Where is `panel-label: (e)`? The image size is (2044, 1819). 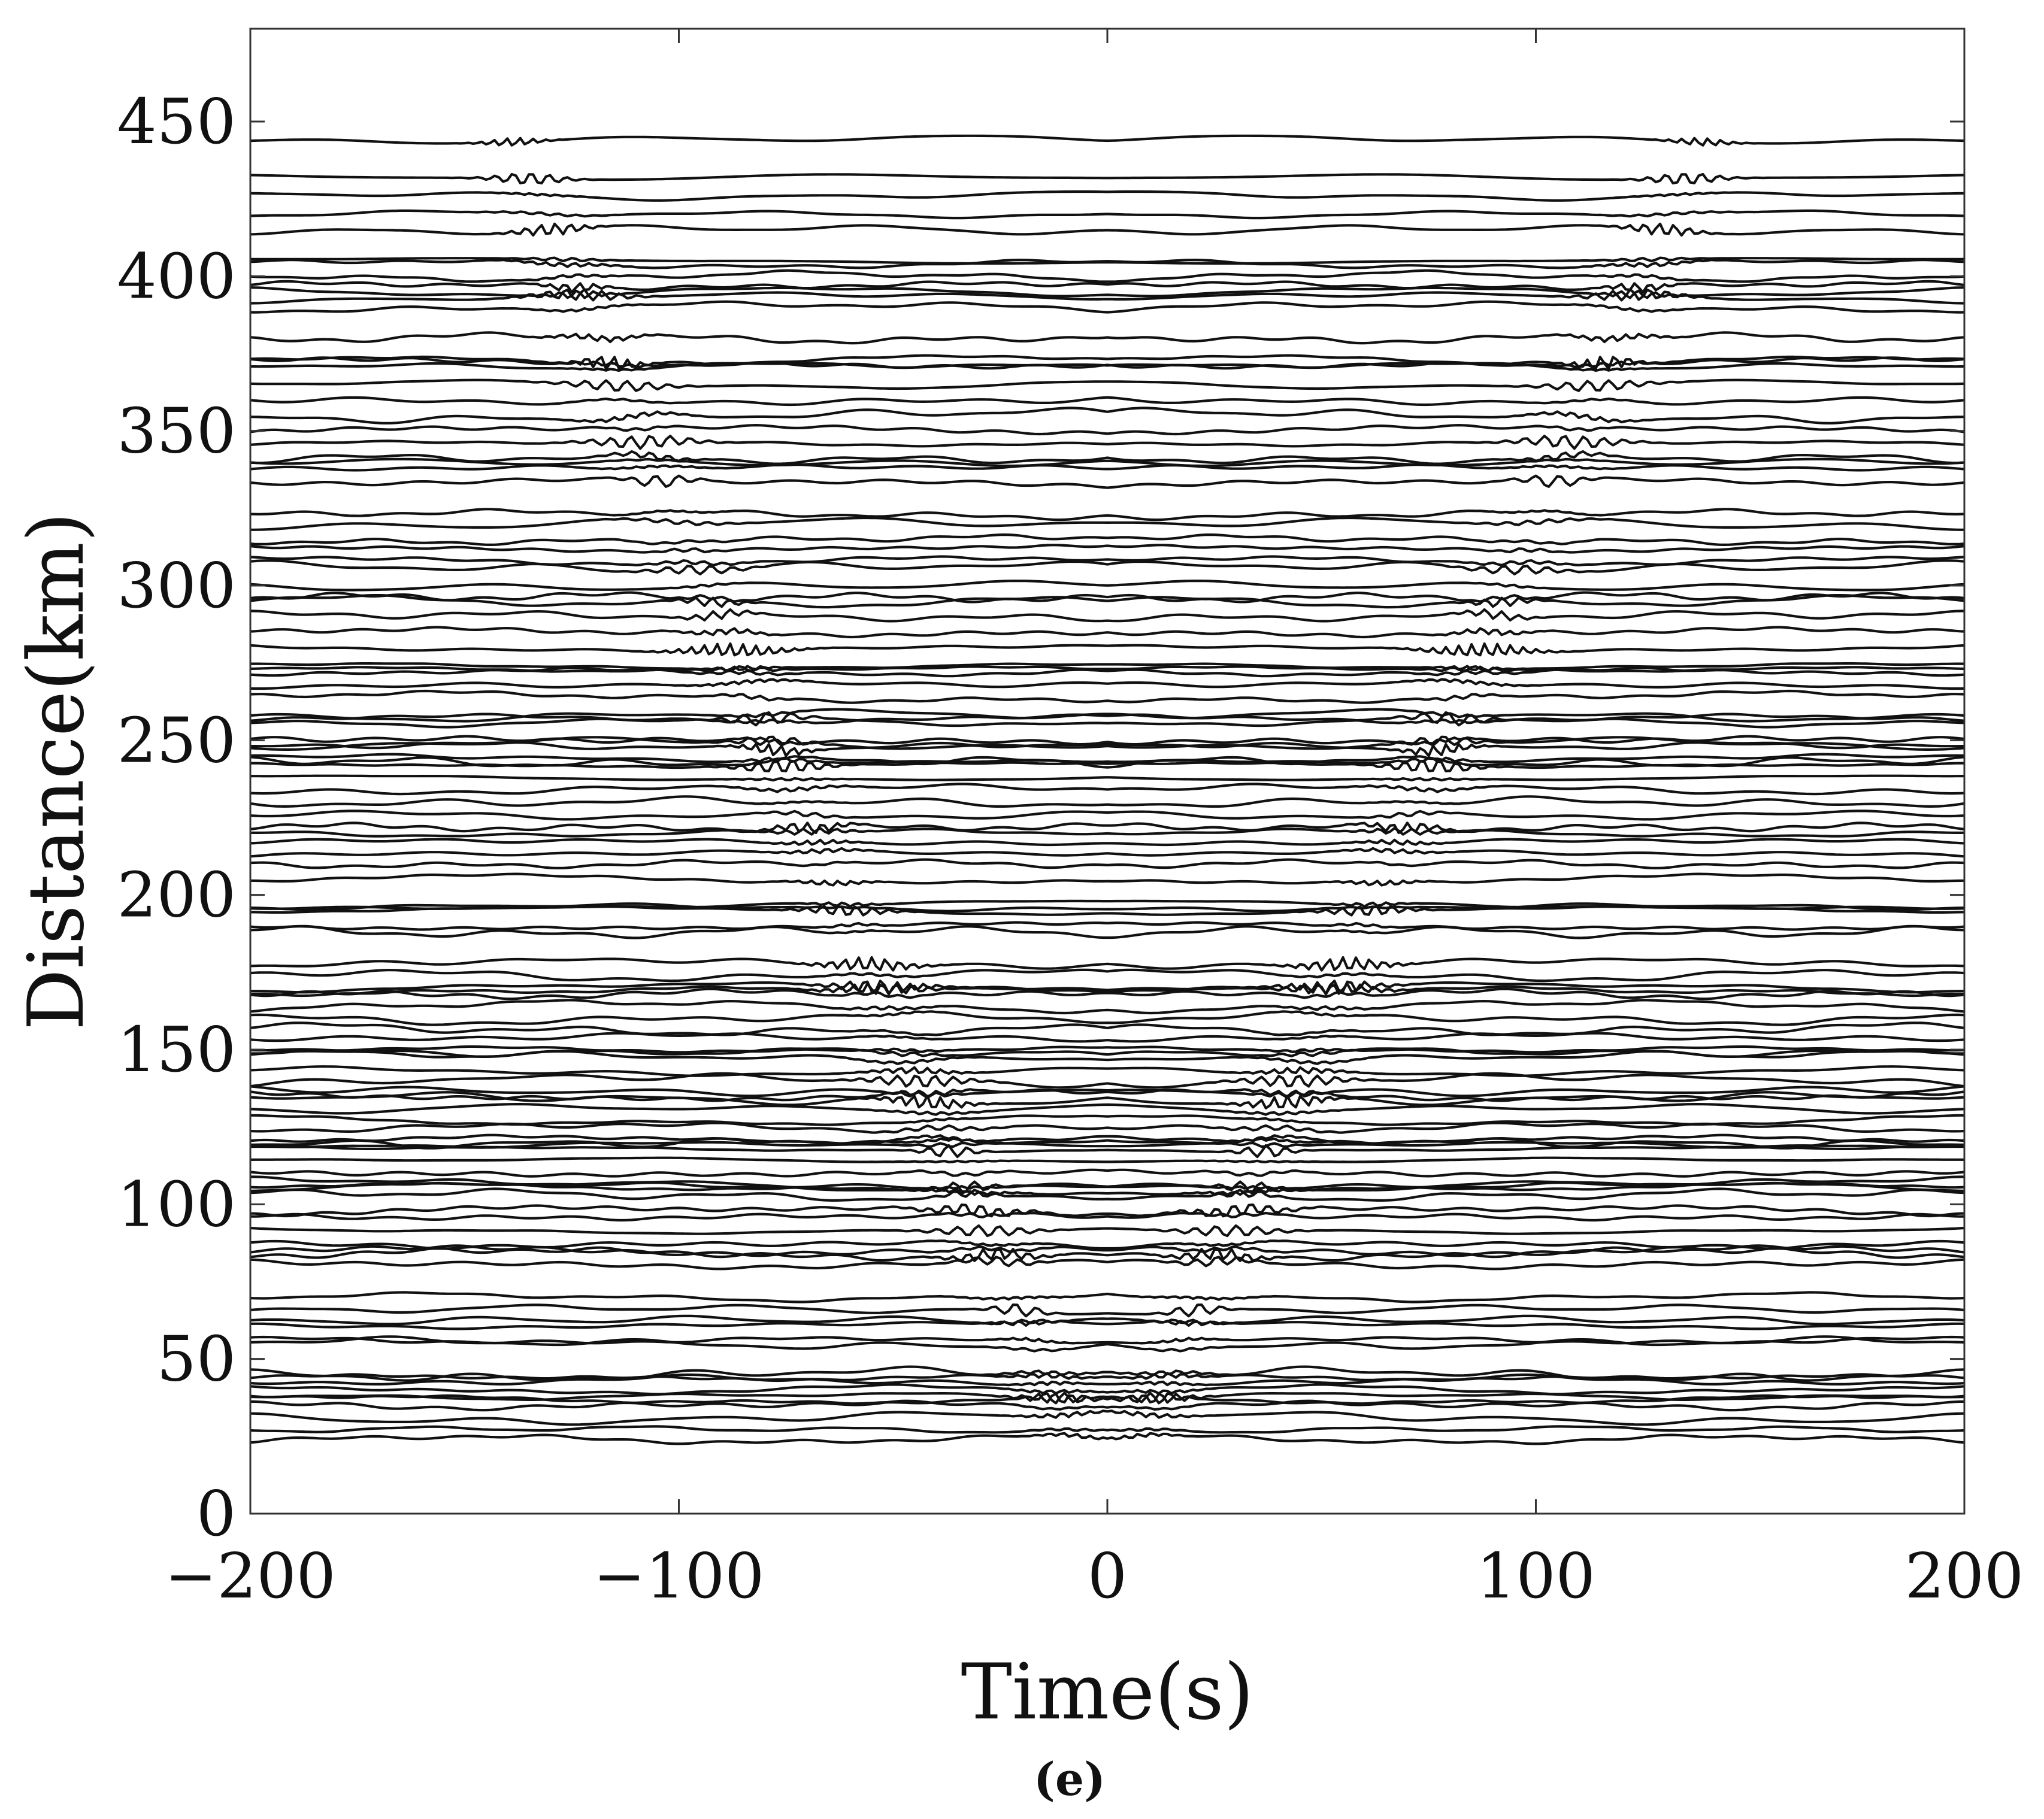
panel-label: (e) is located at coordinates (1070, 1780).